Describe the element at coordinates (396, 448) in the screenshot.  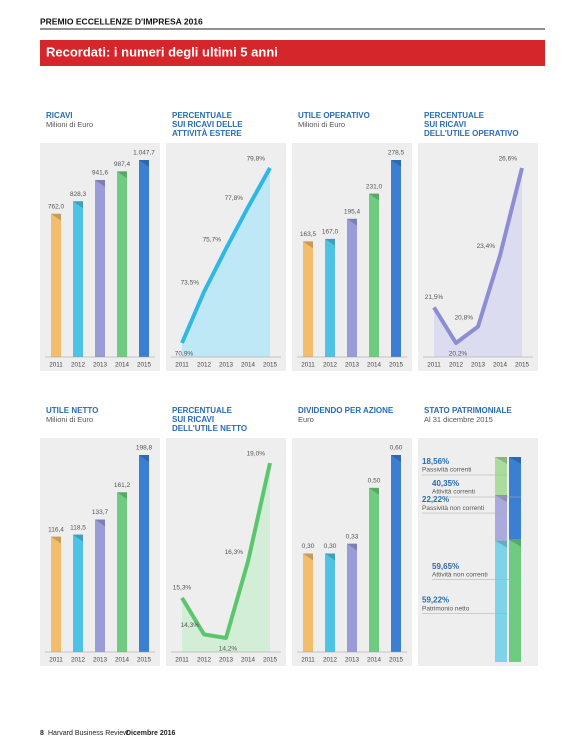
I see `value-label: 0,60` at that location.